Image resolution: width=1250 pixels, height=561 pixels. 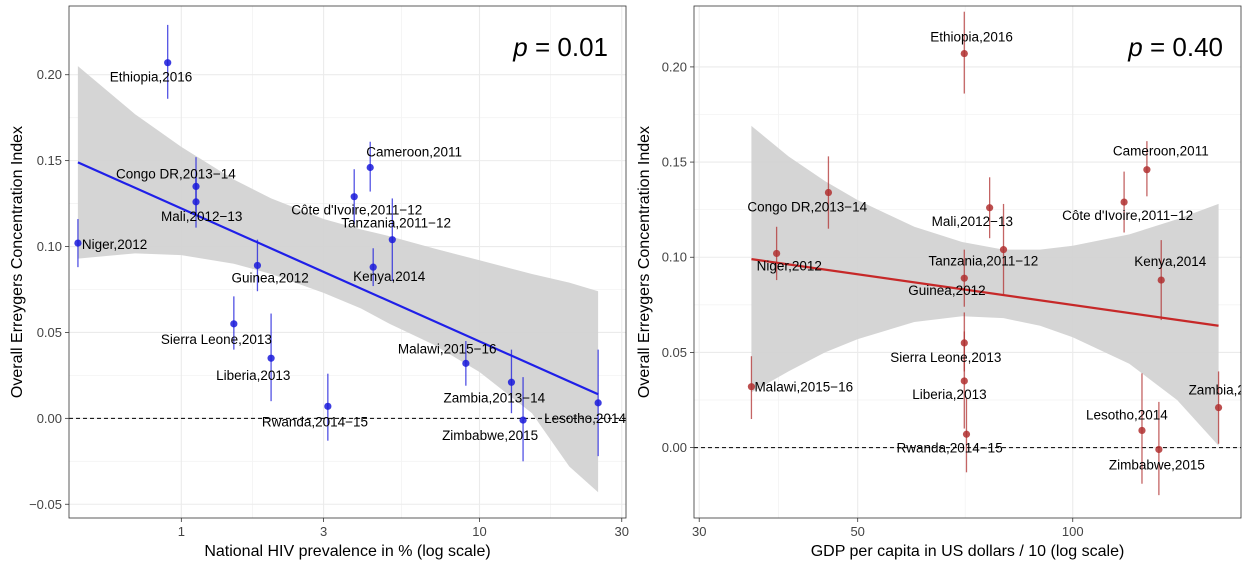 I want to click on p-value-annotation: p = 0.01, so click(x=560, y=47).